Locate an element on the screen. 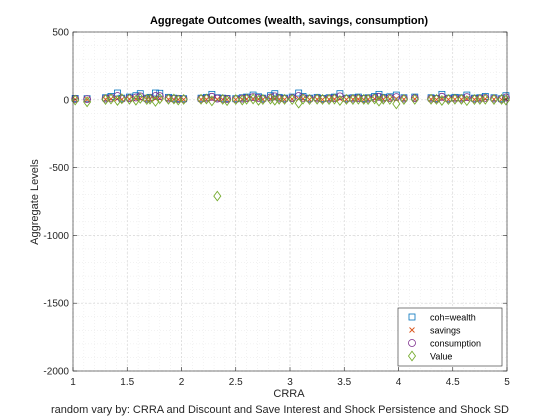 The image size is (560, 420). y-tick-label: -2000 is located at coordinates (56, 372).